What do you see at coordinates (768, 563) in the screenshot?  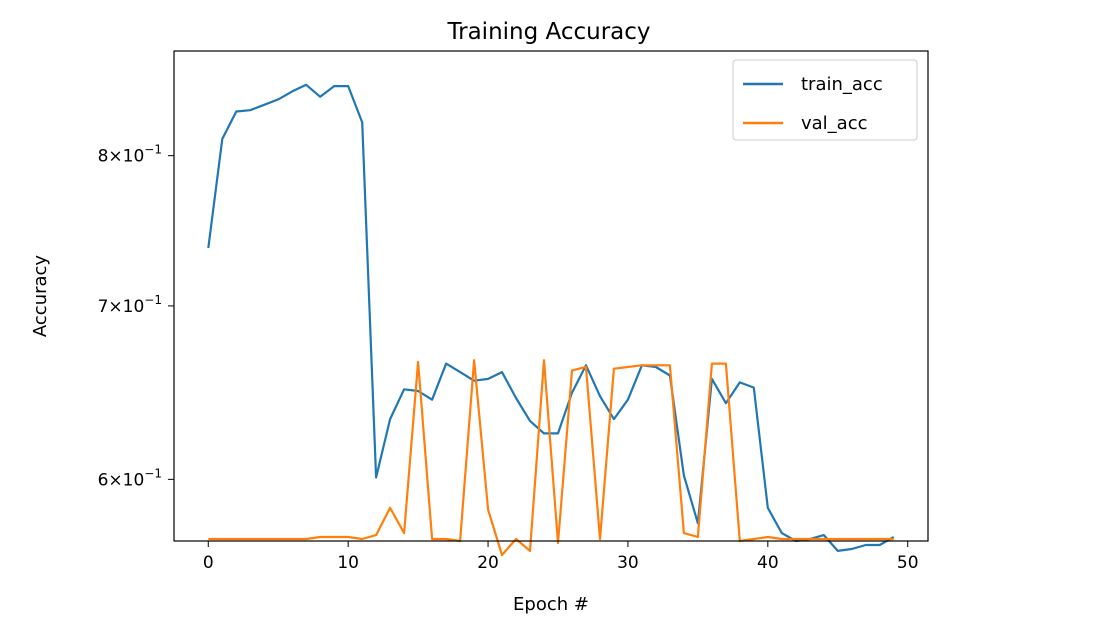 I see `x-tick-label: 40` at bounding box center [768, 563].